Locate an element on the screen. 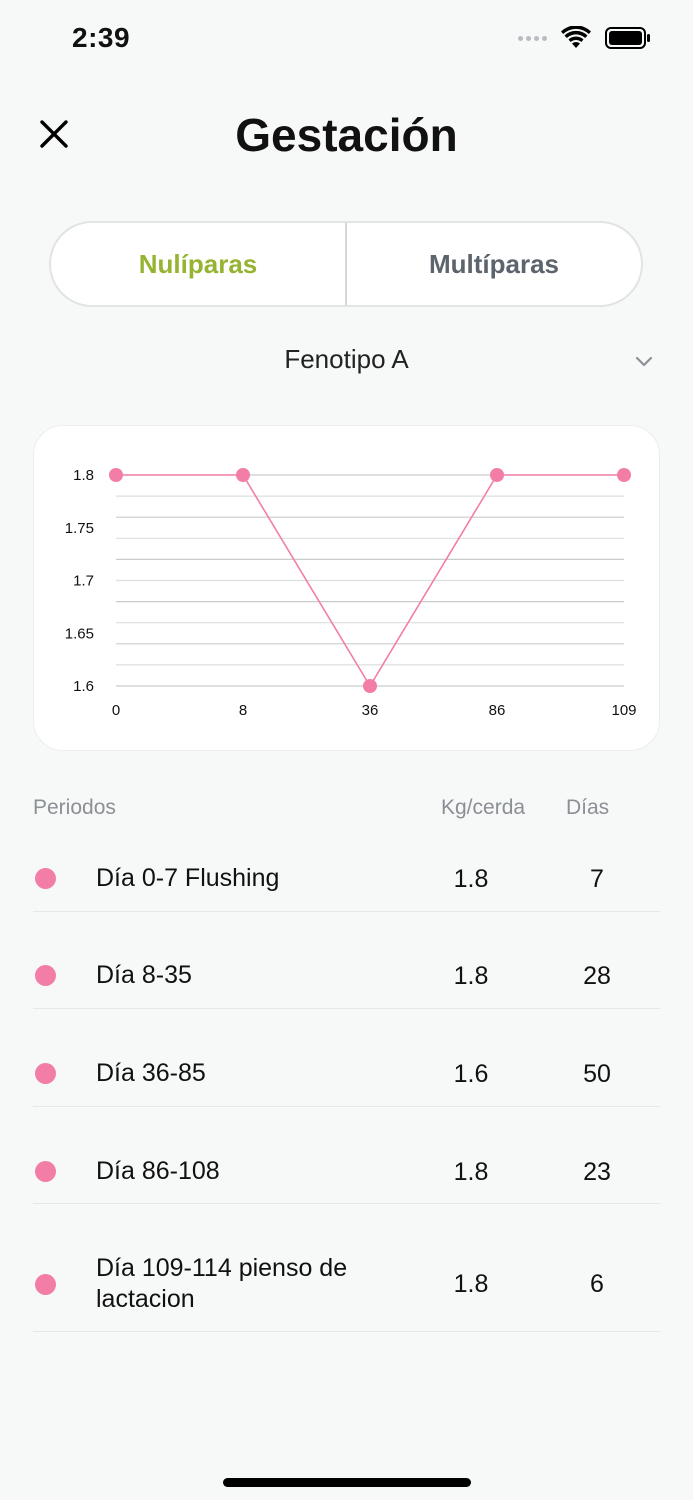 Image resolution: width=693 pixels, height=1500 pixels. table-row: Día 0-7 Flushing 1.8 7 is located at coordinates (346, 880).